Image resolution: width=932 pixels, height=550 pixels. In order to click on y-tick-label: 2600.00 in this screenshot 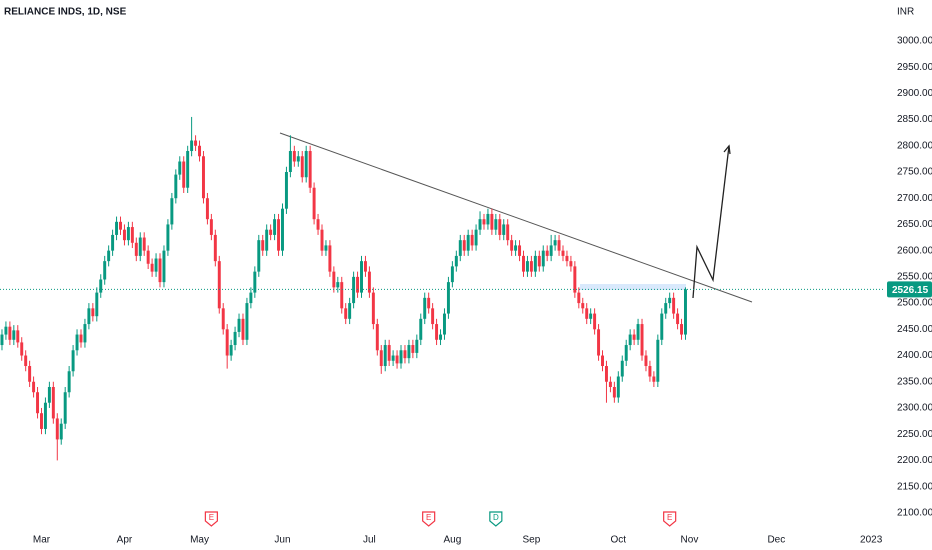, I will do `click(914, 250)`.